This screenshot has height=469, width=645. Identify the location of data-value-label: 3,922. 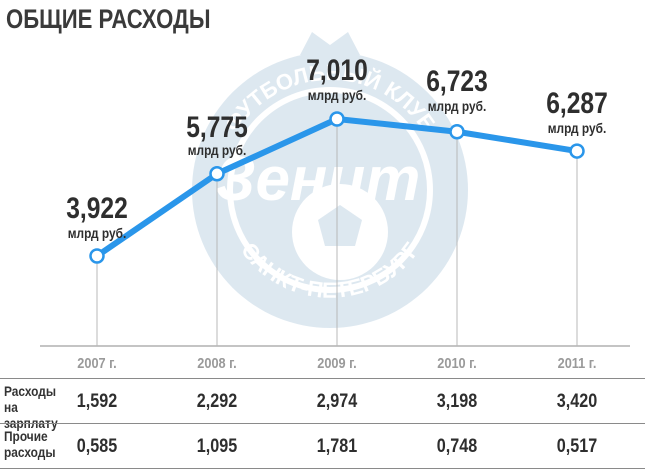
(97, 208).